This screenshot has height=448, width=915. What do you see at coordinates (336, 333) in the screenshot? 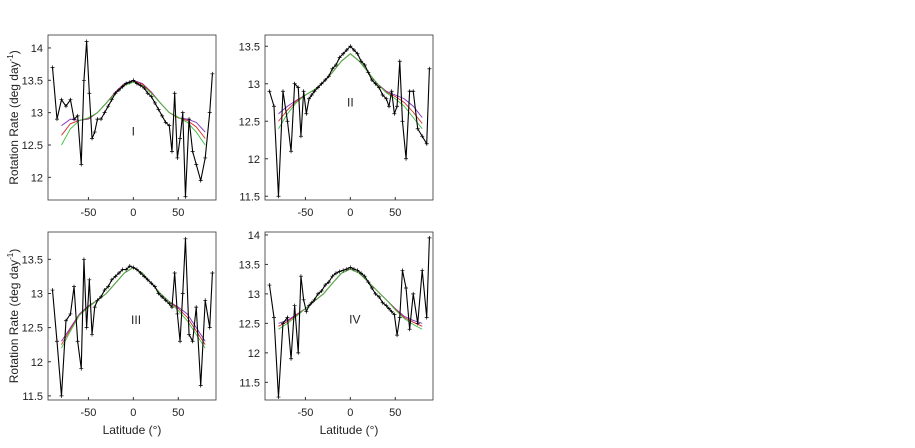
I see `panel: -50 0 50 11.5 12 12.5 13 13.5 14 IV Latitude (°)` at bounding box center [336, 333].